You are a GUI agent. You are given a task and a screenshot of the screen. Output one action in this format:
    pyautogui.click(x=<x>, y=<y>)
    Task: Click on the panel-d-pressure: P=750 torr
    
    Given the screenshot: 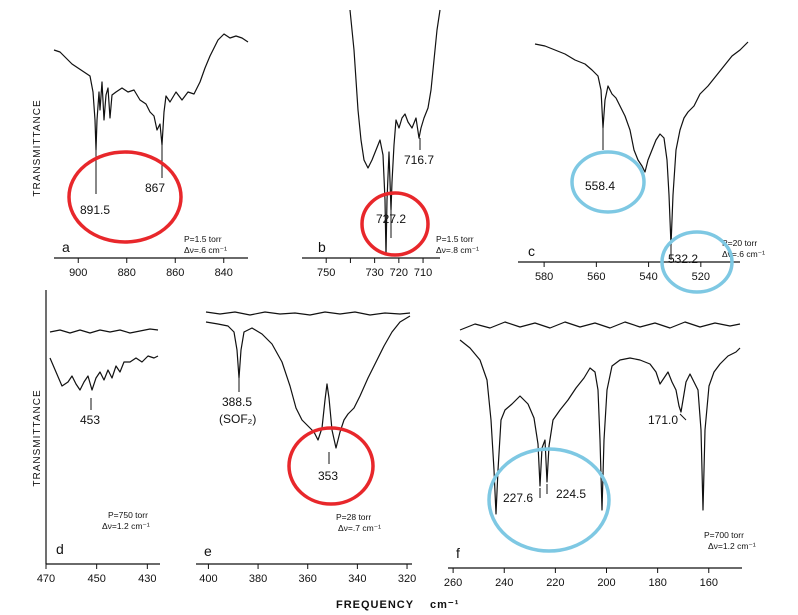 What is the action you would take?
    pyautogui.click(x=128, y=515)
    